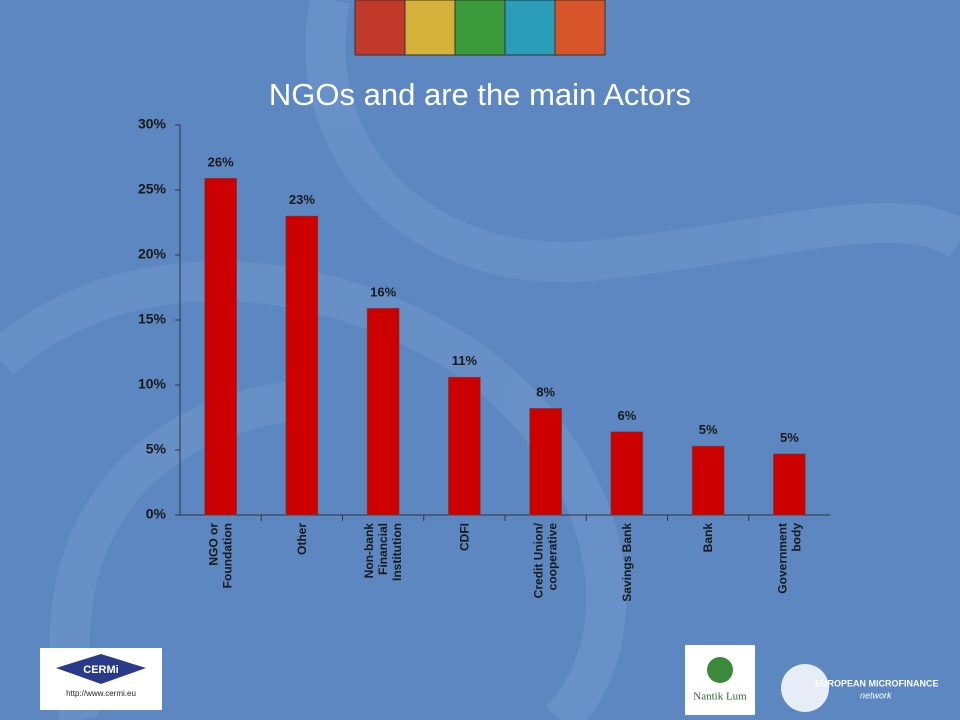  Describe the element at coordinates (383, 552) in the screenshot. I see `x-tick-label: Non-bankFinancialInstitution` at that location.